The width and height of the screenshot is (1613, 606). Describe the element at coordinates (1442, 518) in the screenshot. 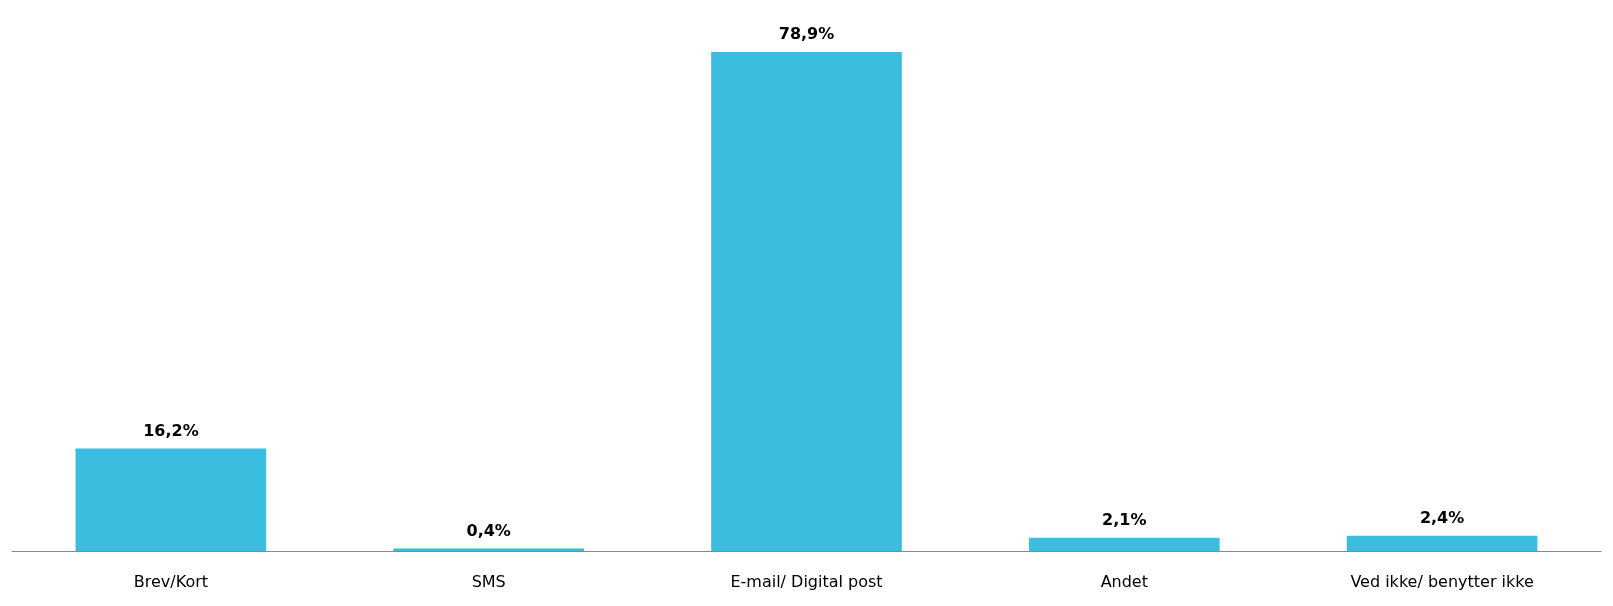

I see `data-label: 2,4%` at that location.